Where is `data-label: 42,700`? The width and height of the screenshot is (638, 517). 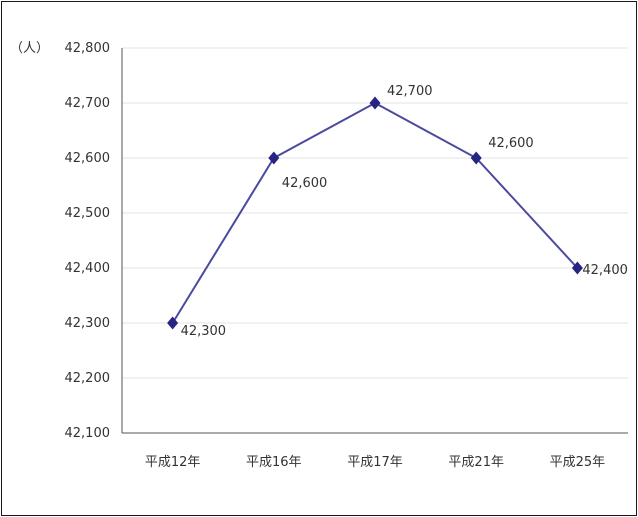
data-label: 42,700 is located at coordinates (410, 91).